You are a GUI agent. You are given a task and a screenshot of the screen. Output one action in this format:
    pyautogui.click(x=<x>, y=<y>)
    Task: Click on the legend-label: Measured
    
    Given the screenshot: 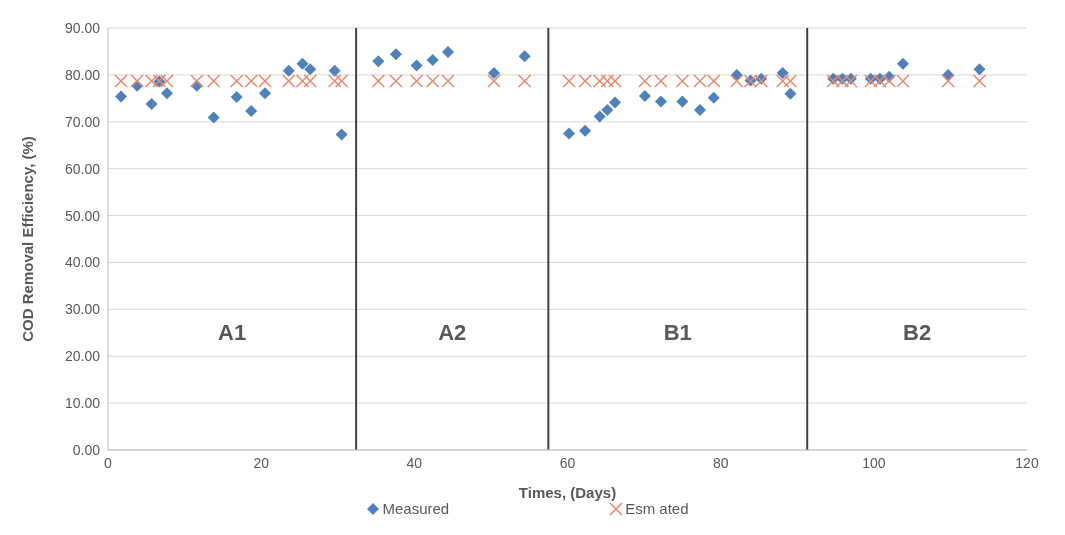 What is the action you would take?
    pyautogui.click(x=415, y=508)
    